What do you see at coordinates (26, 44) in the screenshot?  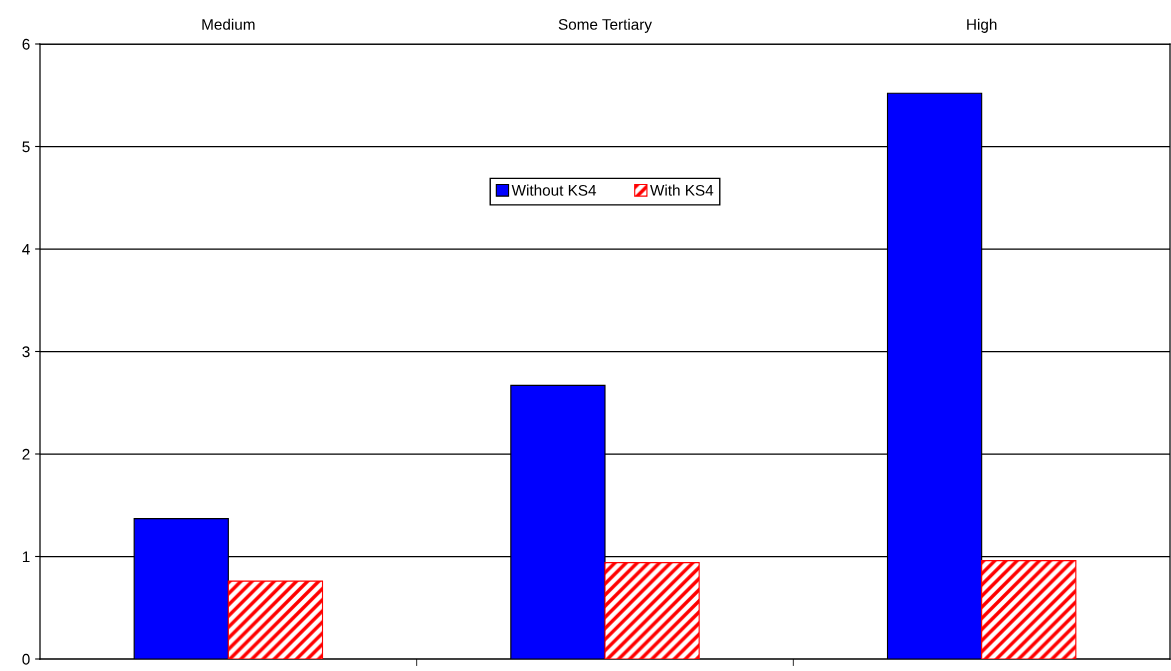 I see `y-tick-label: 6` at bounding box center [26, 44].